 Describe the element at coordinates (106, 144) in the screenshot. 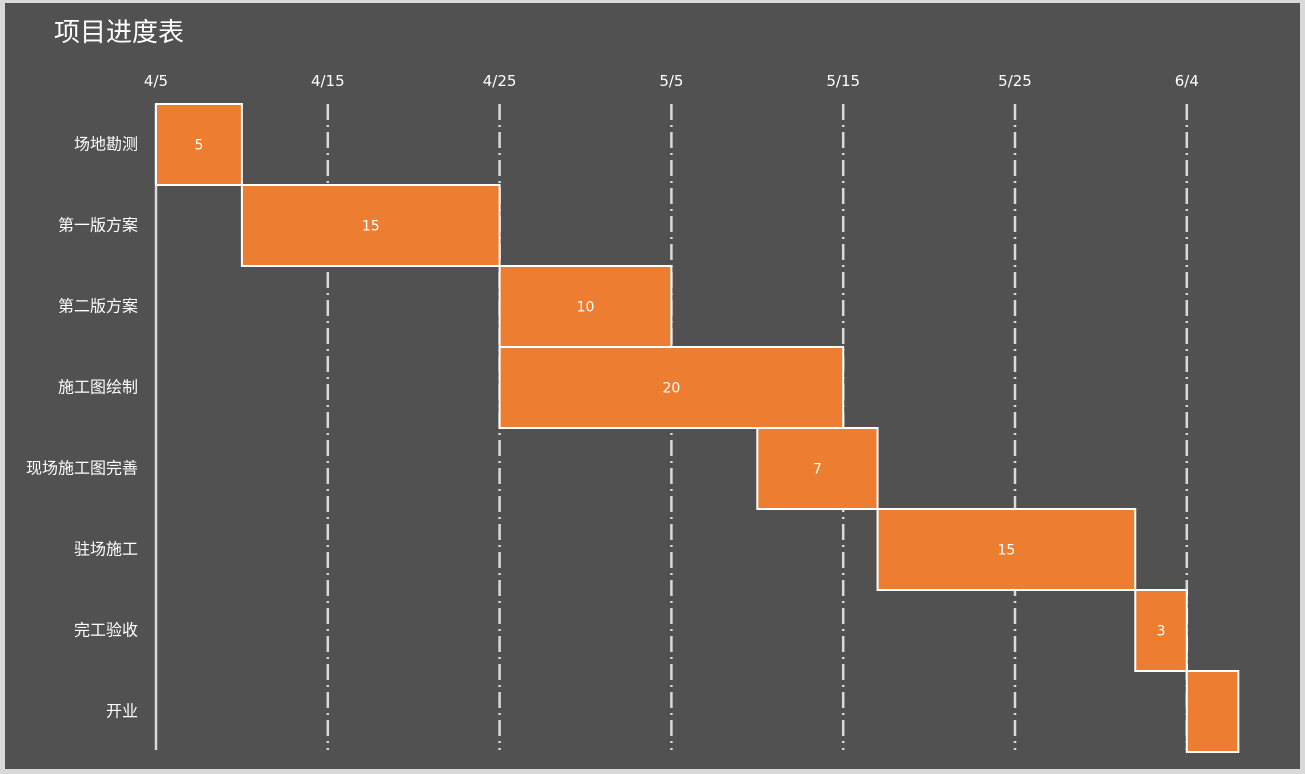

I see `category-label: 场地勘测` at that location.